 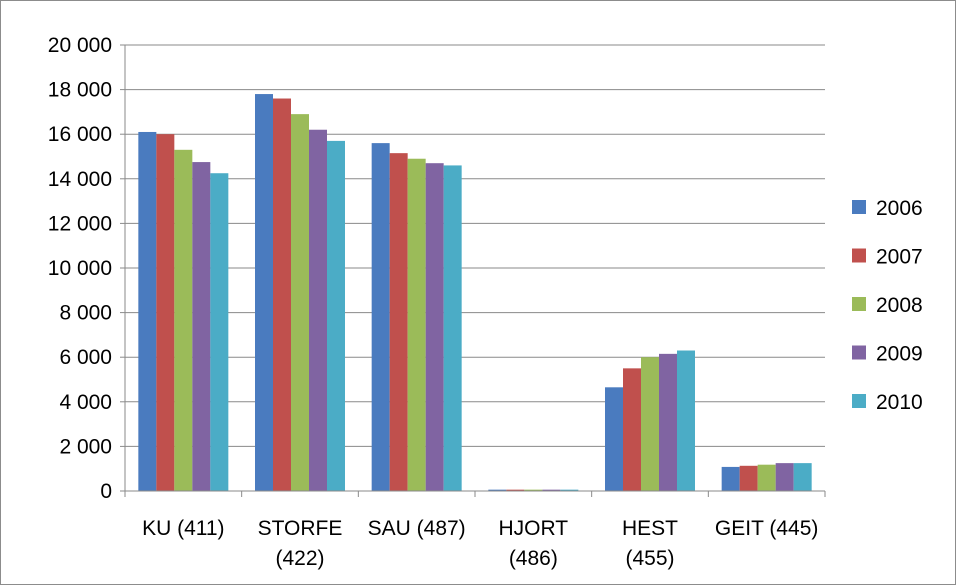 What do you see at coordinates (85, 357) in the screenshot?
I see `y-tick-label: 6 000` at bounding box center [85, 357].